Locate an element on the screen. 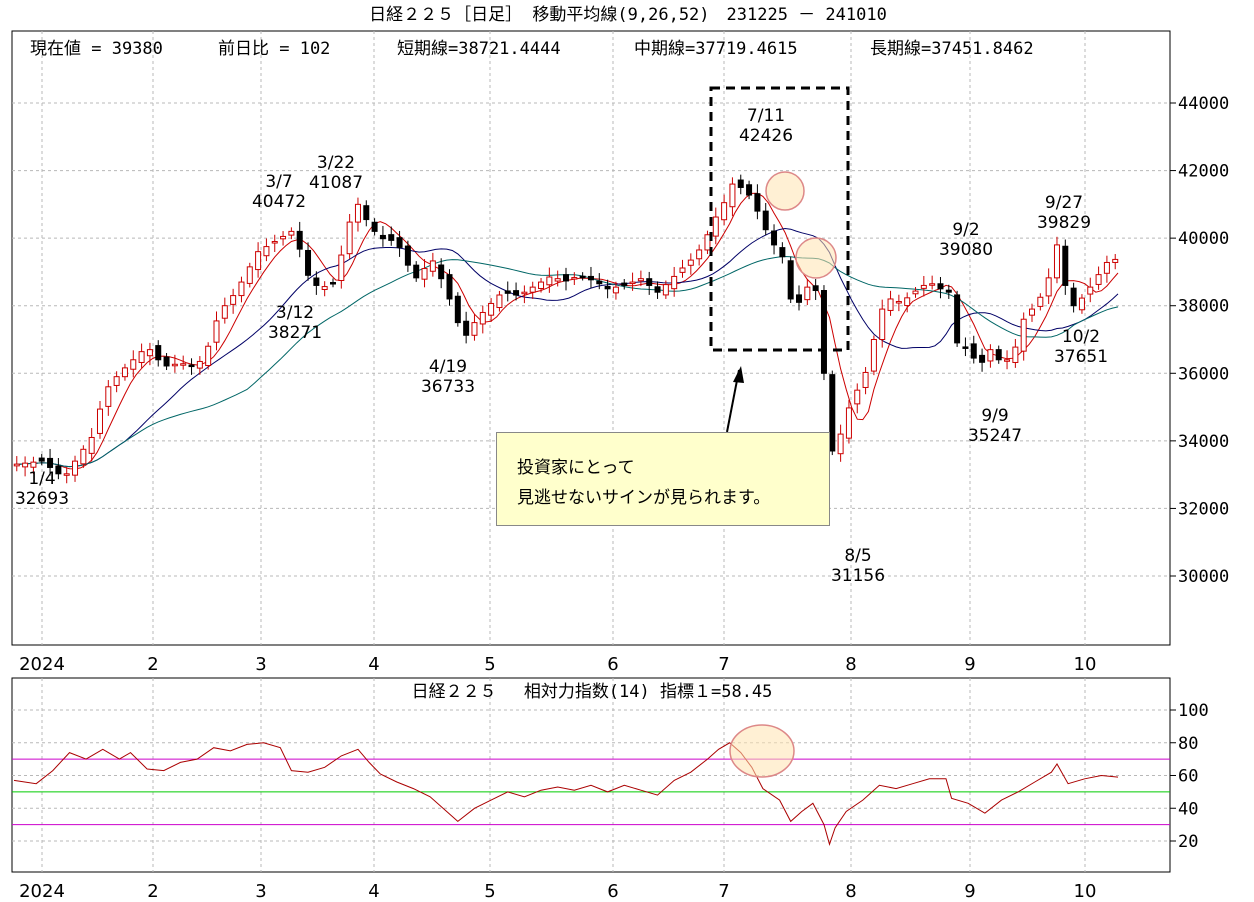 The height and width of the screenshot is (902, 1254). main-x-tick-label: 3 is located at coordinates (260, 664).